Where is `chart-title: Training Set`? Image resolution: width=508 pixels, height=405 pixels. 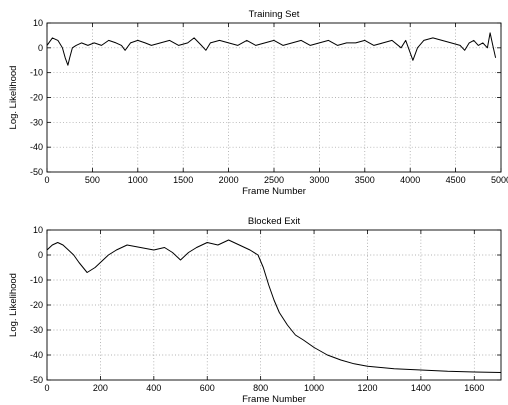
chart-title: Training Set is located at coordinates (274, 14).